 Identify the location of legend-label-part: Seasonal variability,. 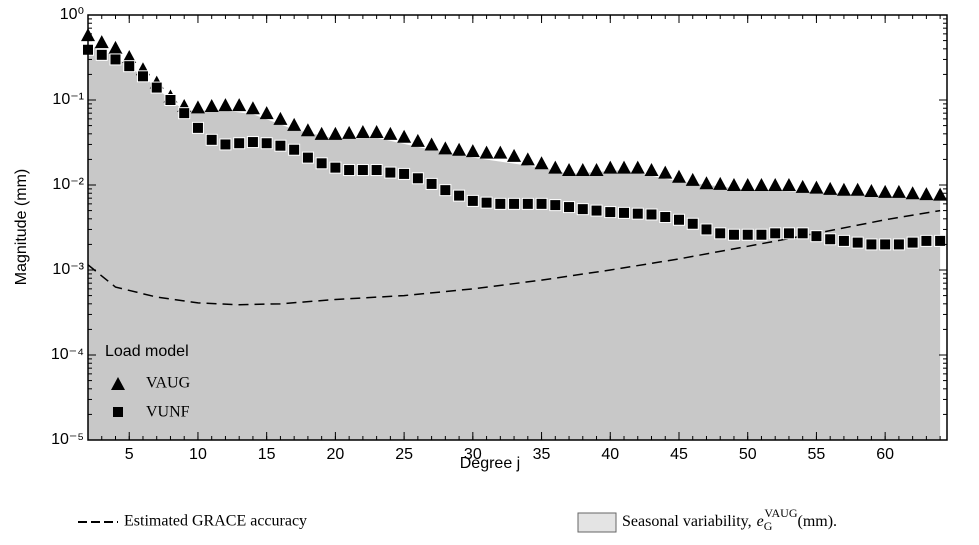
(687, 521).